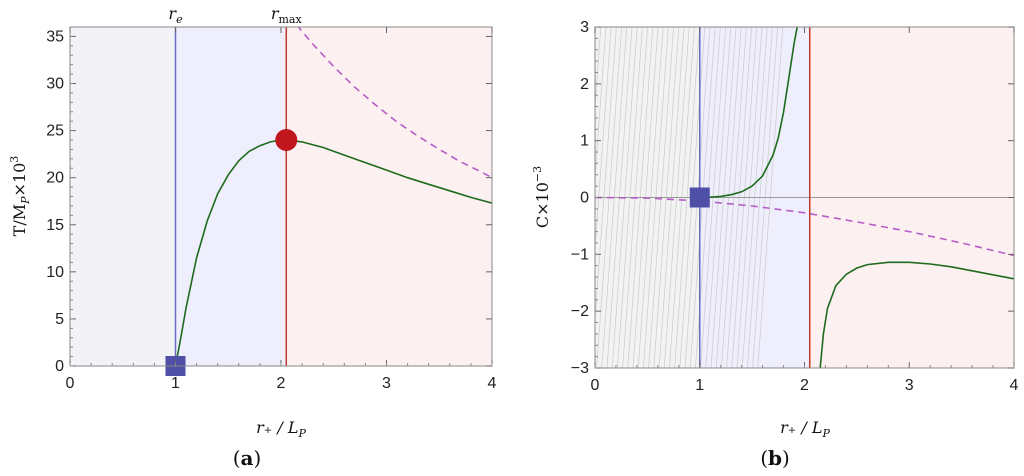 Image resolution: width=1024 pixels, height=476 pixels. Describe the element at coordinates (55, 272) in the screenshot. I see `y-tick-label: 10` at that location.